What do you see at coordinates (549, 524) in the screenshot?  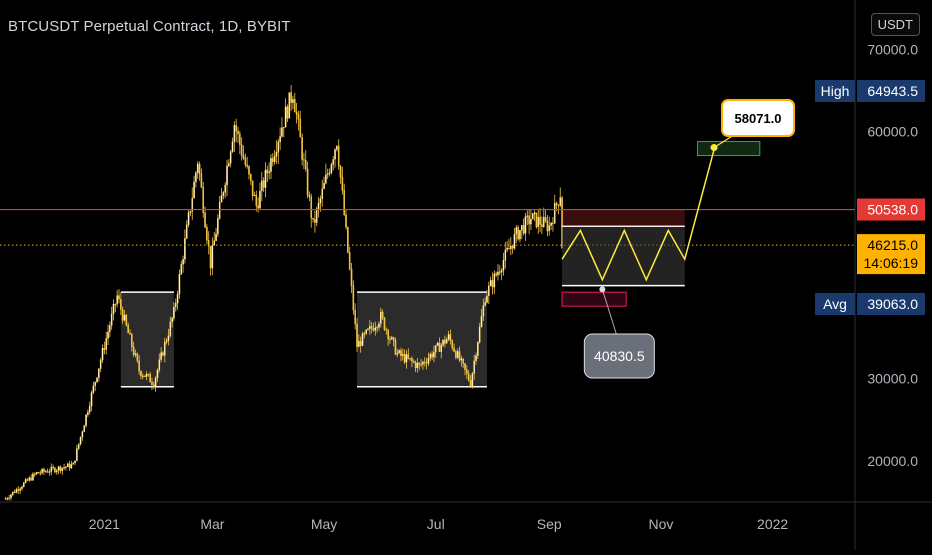 I see `x-tick-label-4: Sep` at bounding box center [549, 524].